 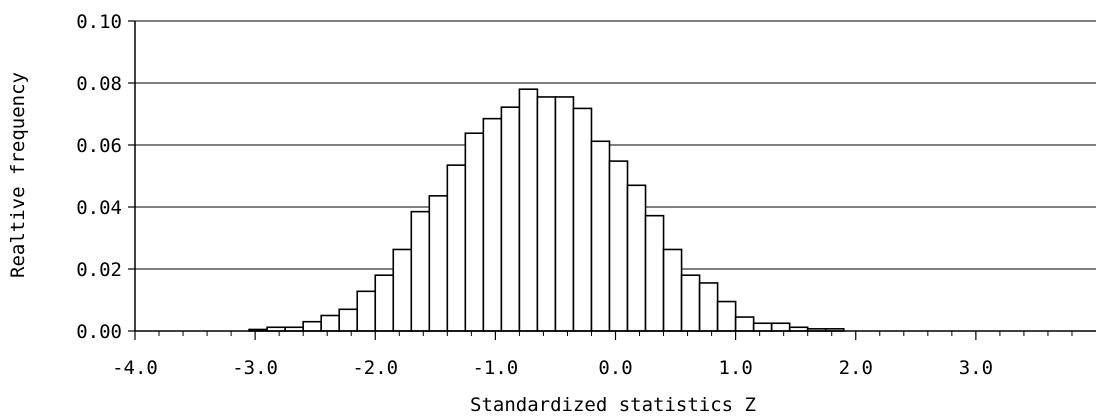 What do you see at coordinates (99, 22) in the screenshot?
I see `y-tick-label-5: 0.10` at bounding box center [99, 22].